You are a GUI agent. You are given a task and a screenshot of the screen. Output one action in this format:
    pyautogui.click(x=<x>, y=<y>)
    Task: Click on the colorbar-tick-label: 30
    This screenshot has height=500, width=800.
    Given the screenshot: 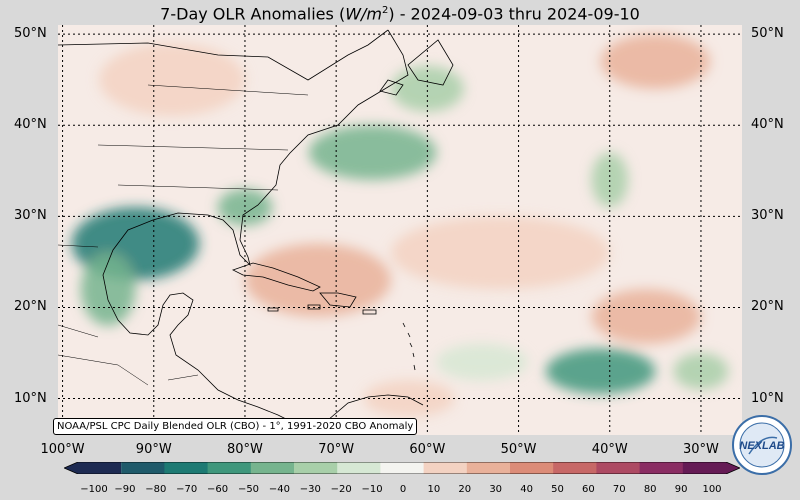 What is the action you would take?
    pyautogui.click(x=496, y=489)
    